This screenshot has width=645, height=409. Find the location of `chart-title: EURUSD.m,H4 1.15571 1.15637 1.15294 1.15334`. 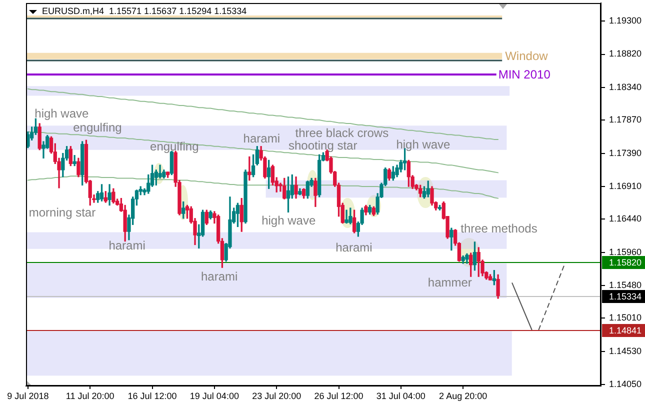

chart-title: EURUSD.m,H4 1.15571 1.15637 1.15294 1.15334 is located at coordinates (144, 11).